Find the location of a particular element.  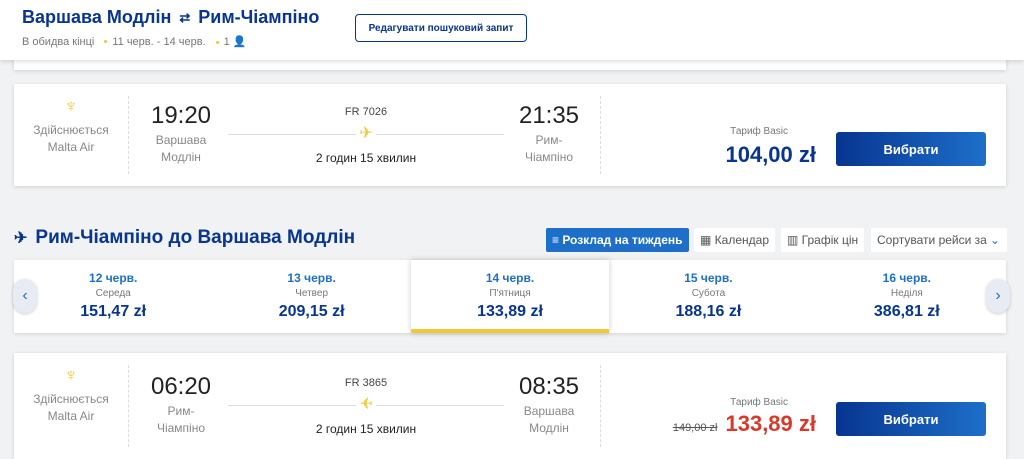

date-tab-selected: 14 черв. П'ятниця 133,89 zł is located at coordinates (510, 296).